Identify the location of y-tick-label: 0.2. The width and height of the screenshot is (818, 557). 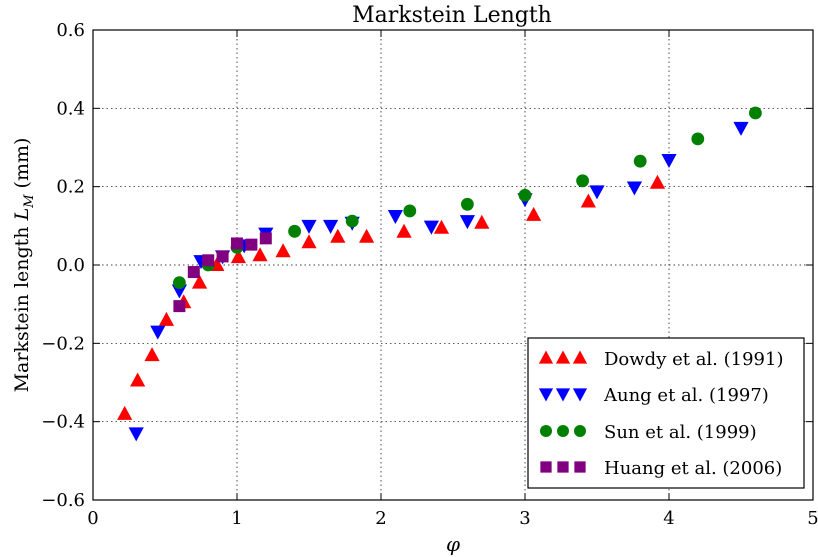
(70, 187).